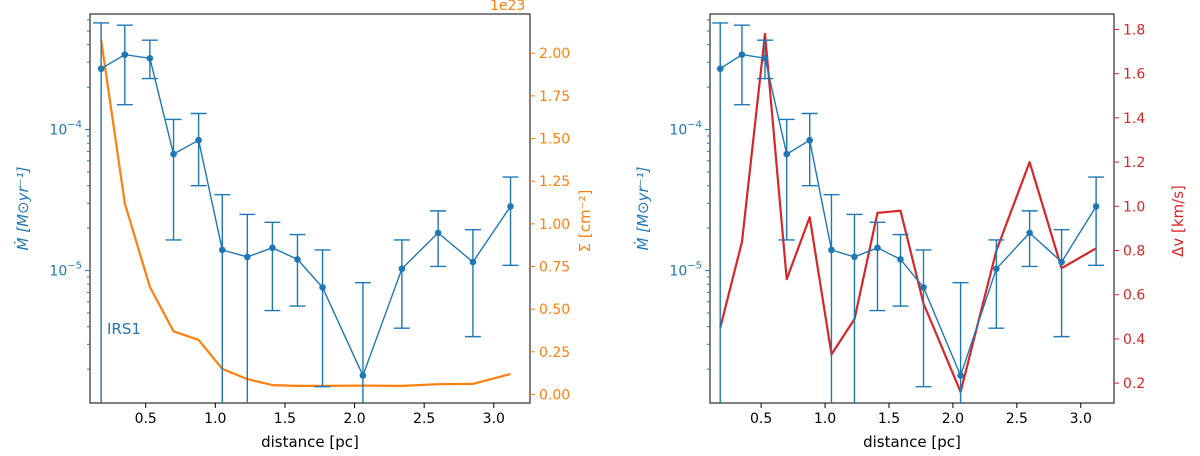 The image size is (1200, 456). What do you see at coordinates (1134, 207) in the screenshot?
I see `right-tick-label: 1.0` at bounding box center [1134, 207].